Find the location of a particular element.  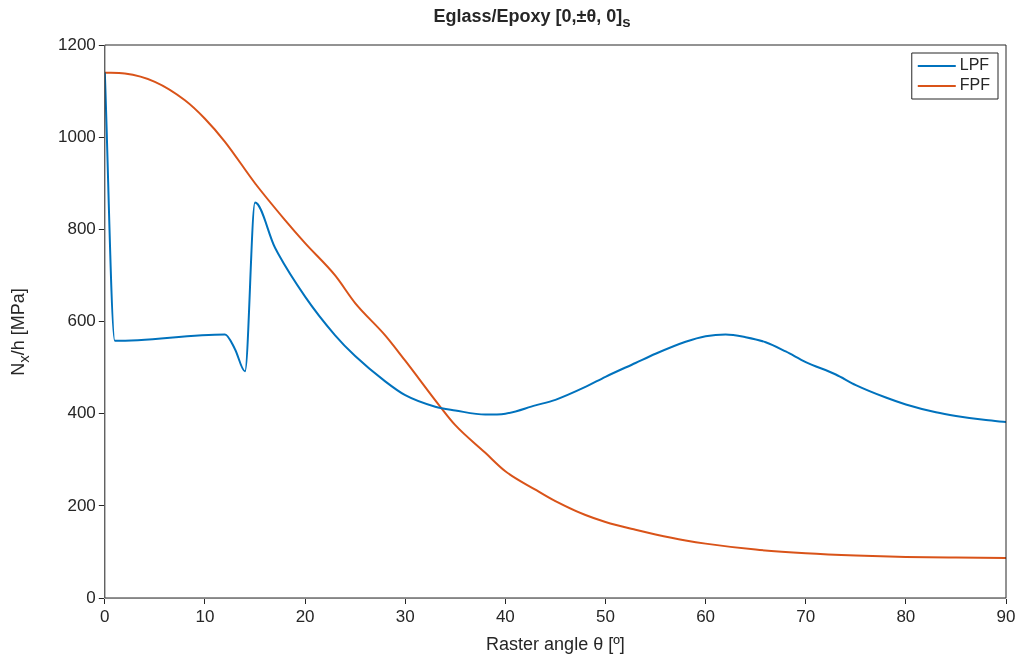

x-axis-title: Raster angle θ [º] is located at coordinates (555, 644).